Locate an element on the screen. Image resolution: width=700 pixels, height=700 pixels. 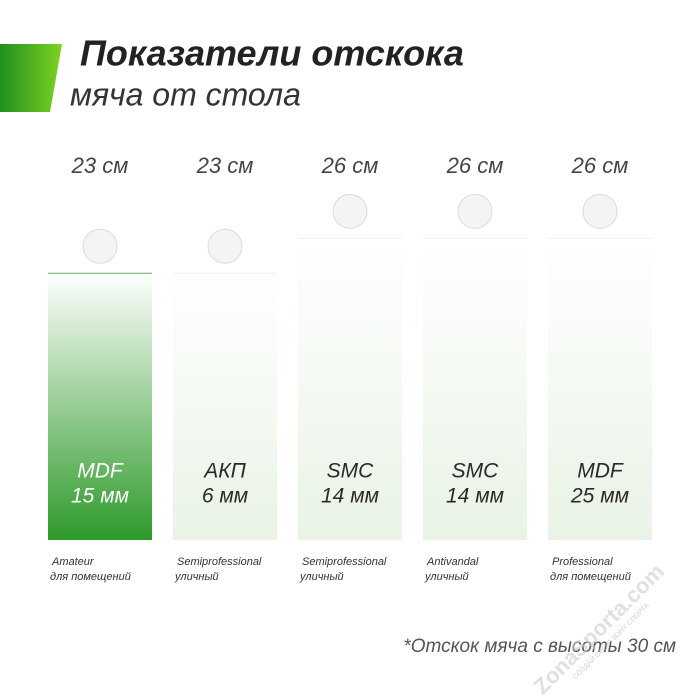
accent-band is located at coordinates (31, 78).